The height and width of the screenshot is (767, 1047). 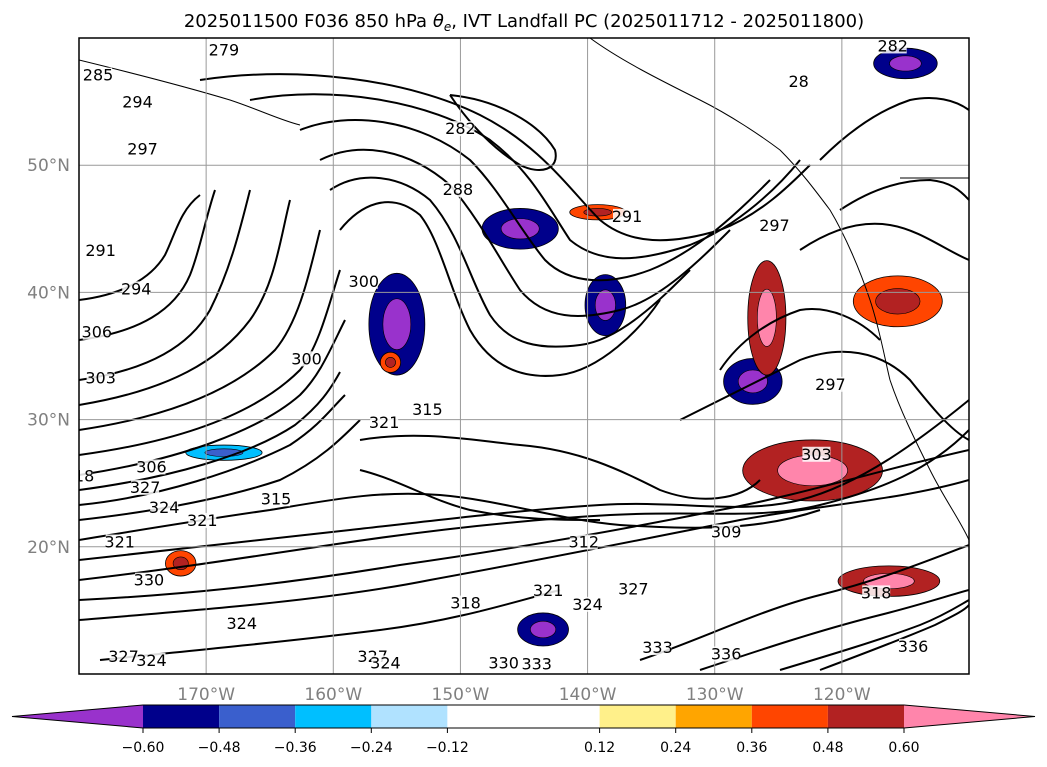 I want to click on contour-label: 288, so click(x=458, y=189).